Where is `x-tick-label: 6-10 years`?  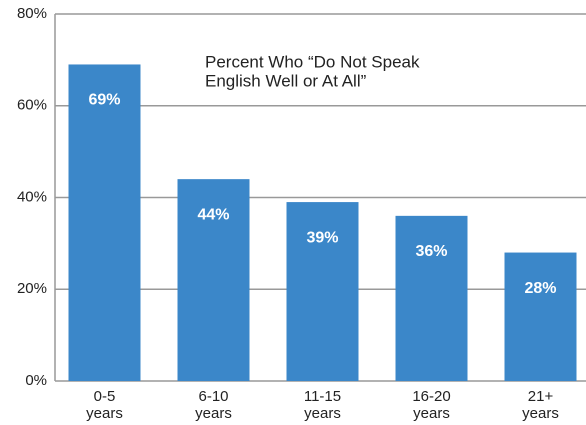
x-tick-label: 6-10 years is located at coordinates (213, 405).